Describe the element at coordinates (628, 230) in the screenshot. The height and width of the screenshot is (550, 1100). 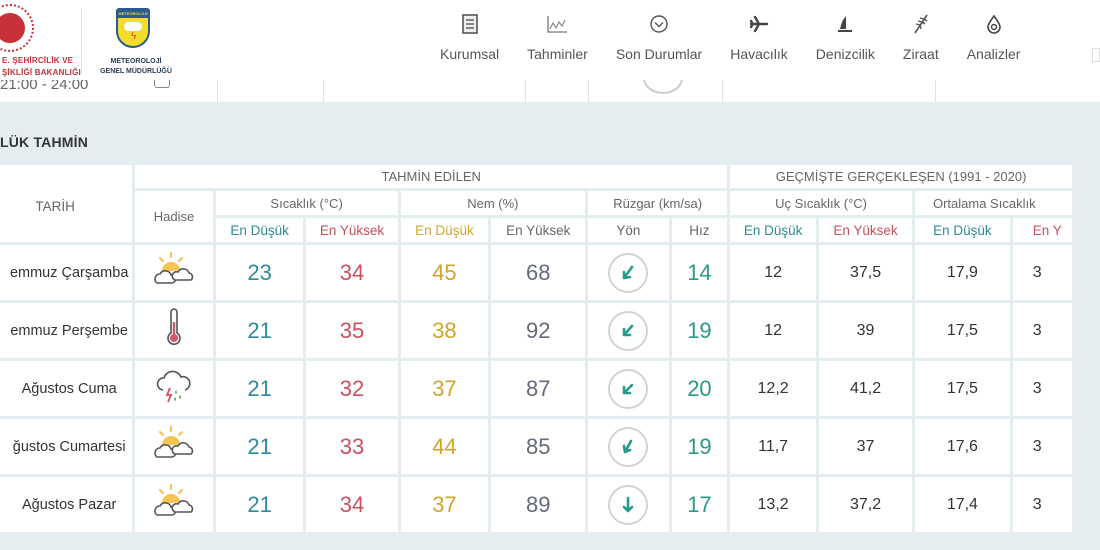
I see `subheader-wind-direction: Yön` at that location.